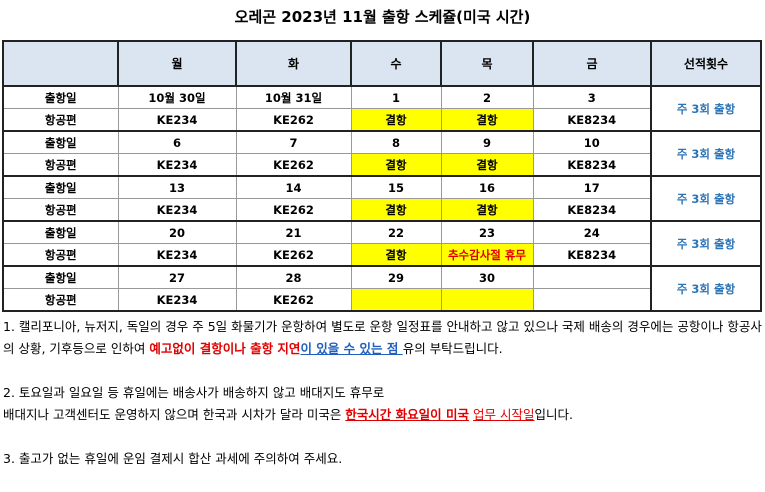 The height and width of the screenshot is (492, 765). What do you see at coordinates (351, 348) in the screenshot?
I see `note-text: 이 있을 수 있는 점` at bounding box center [351, 348].